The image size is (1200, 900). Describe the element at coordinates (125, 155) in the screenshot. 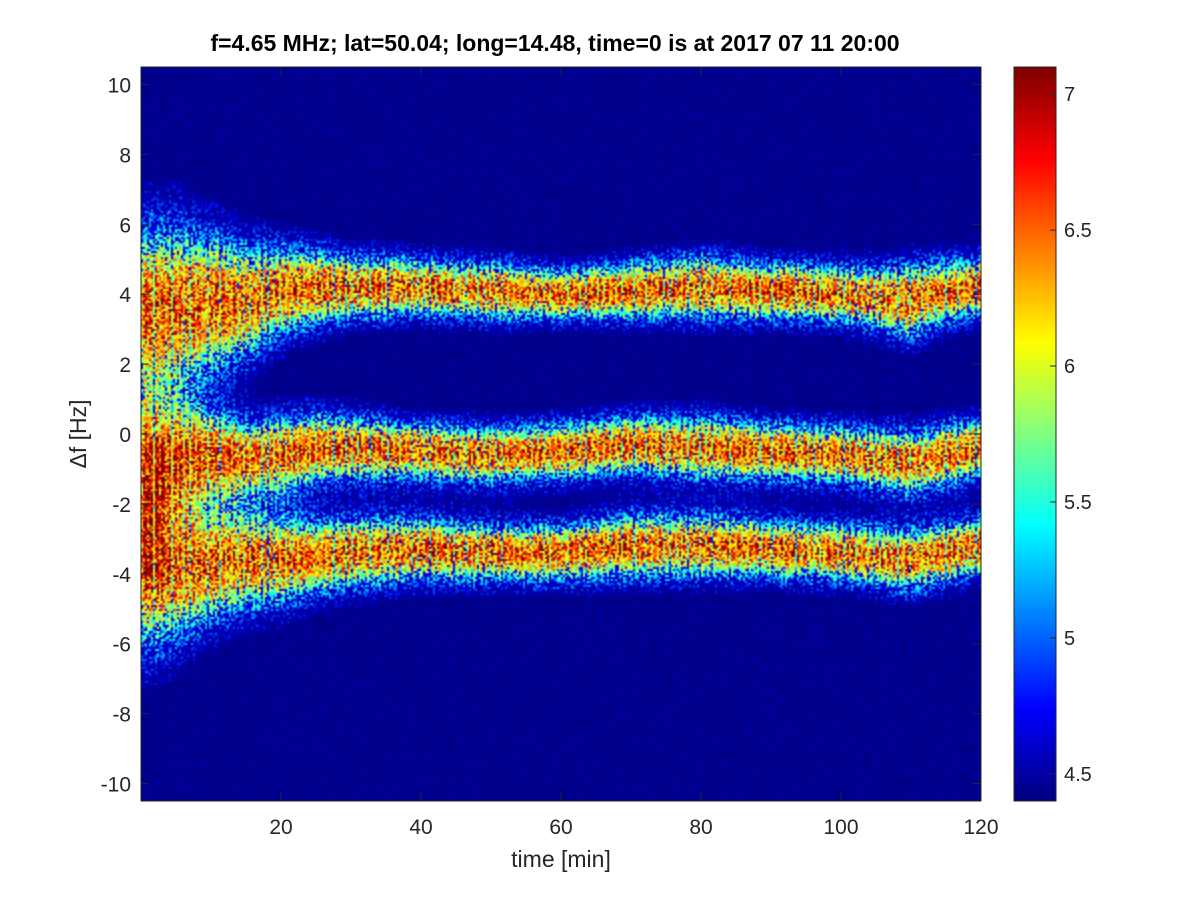

I see `y-tick-label: 8` at that location.